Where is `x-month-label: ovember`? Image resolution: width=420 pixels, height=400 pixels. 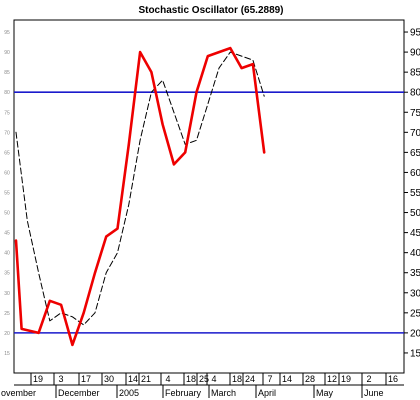 x-month-label: ovember is located at coordinates (18, 393).